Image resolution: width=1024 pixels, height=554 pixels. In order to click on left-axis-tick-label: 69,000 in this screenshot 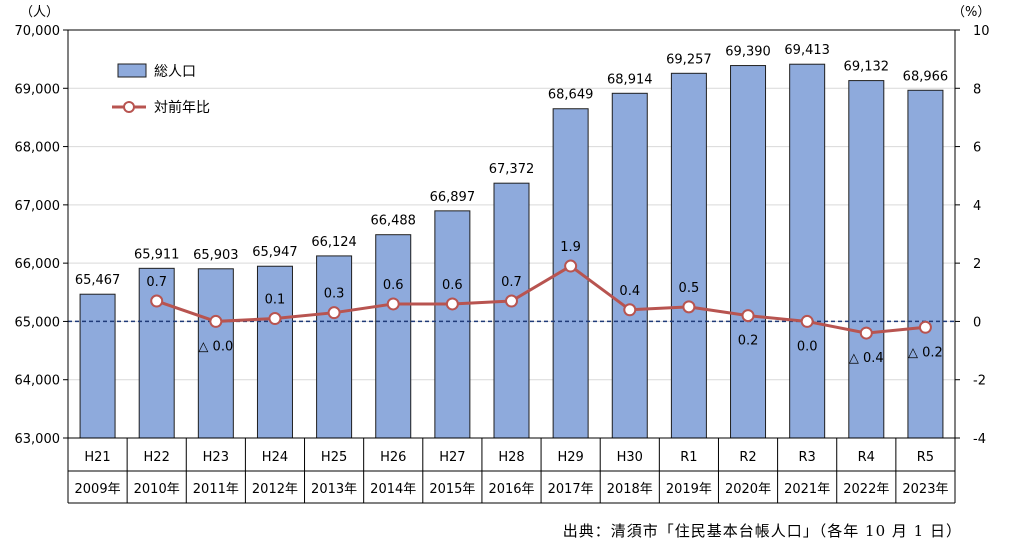, I will do `click(38, 89)`.